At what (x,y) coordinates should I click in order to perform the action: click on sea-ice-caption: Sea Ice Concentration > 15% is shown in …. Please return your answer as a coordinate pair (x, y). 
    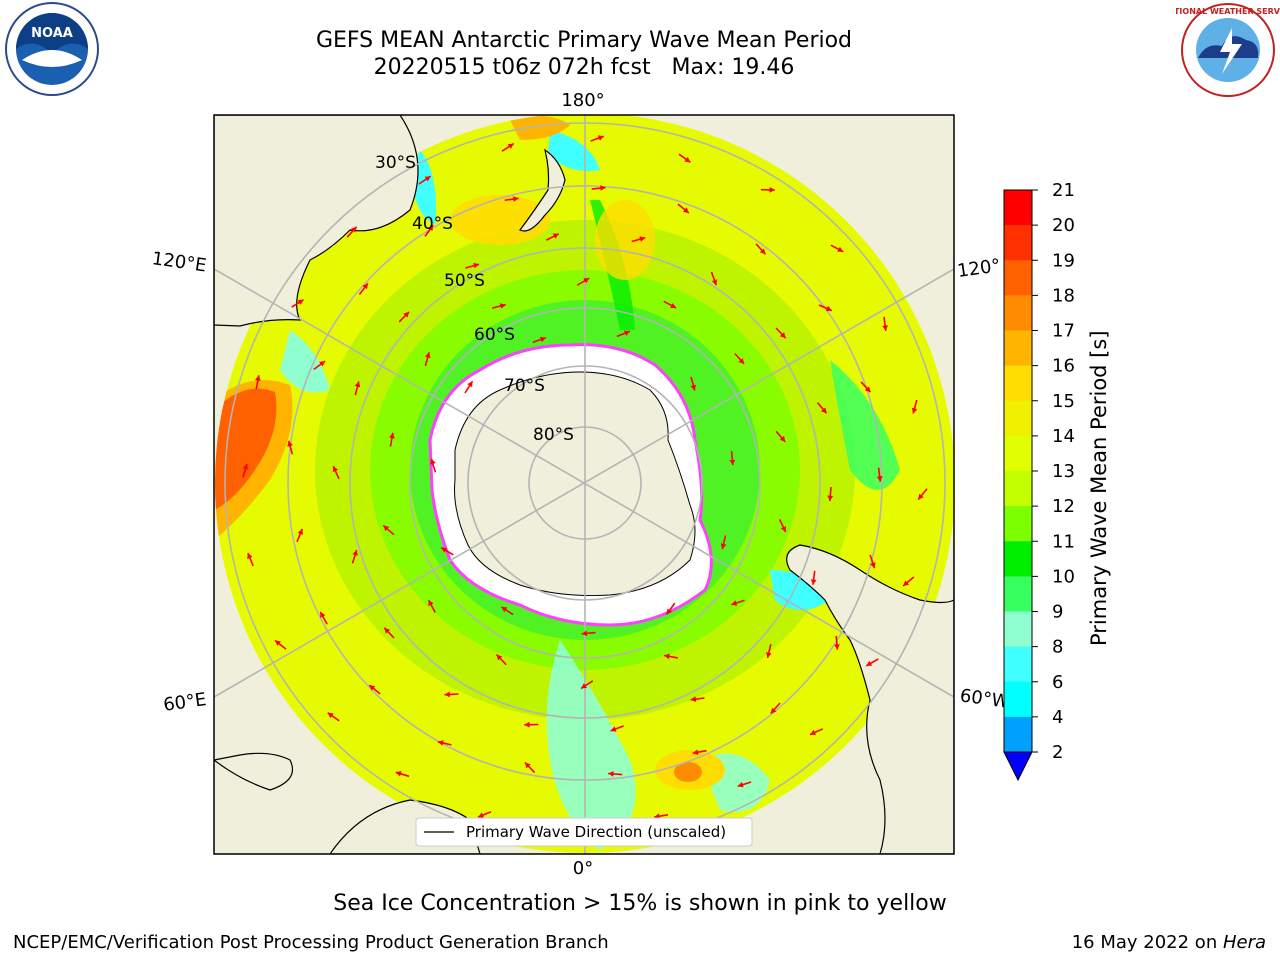
    Looking at the image, I should click on (640, 903).